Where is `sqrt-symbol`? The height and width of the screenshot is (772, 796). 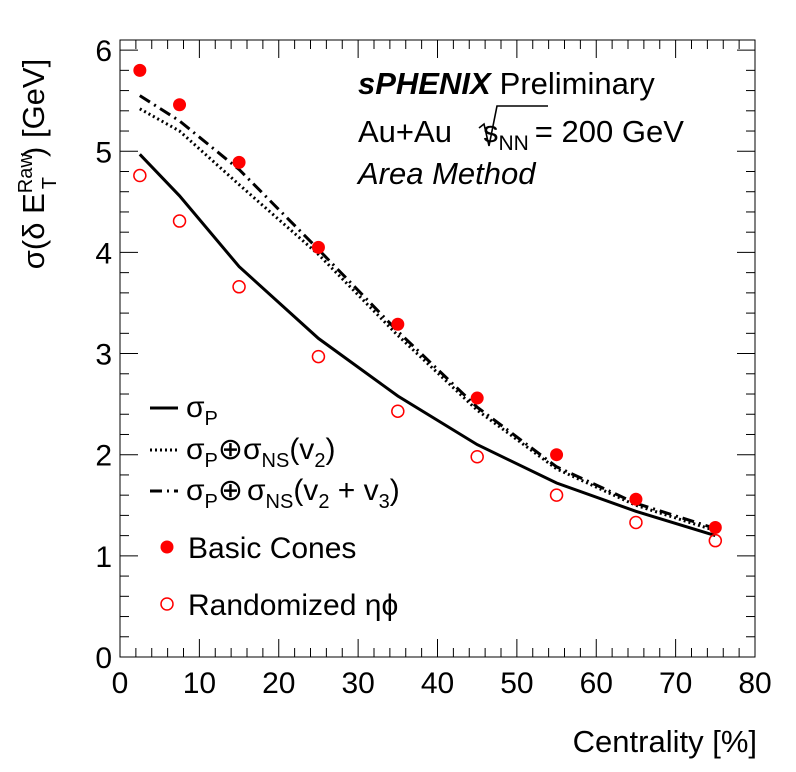 sqrt-symbol is located at coordinates (513, 126).